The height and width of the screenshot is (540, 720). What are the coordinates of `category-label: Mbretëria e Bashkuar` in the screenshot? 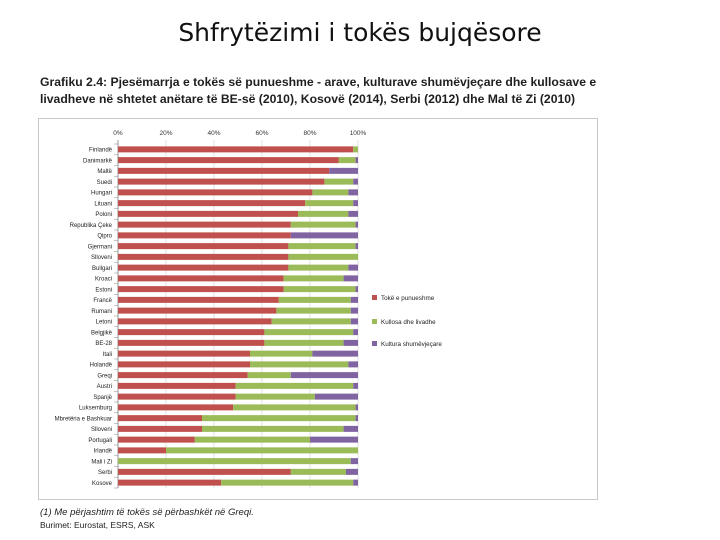 It's located at (83, 419).